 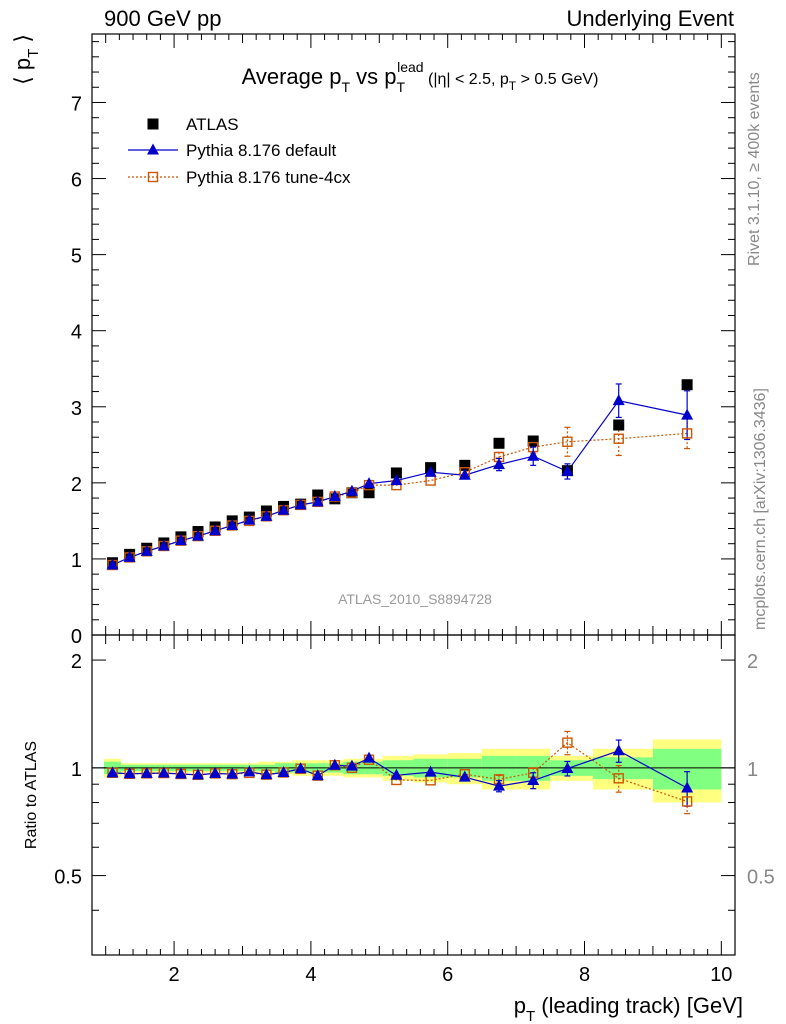 What do you see at coordinates (76, 662) in the screenshot?
I see `ratio-tick-label: 2` at bounding box center [76, 662].